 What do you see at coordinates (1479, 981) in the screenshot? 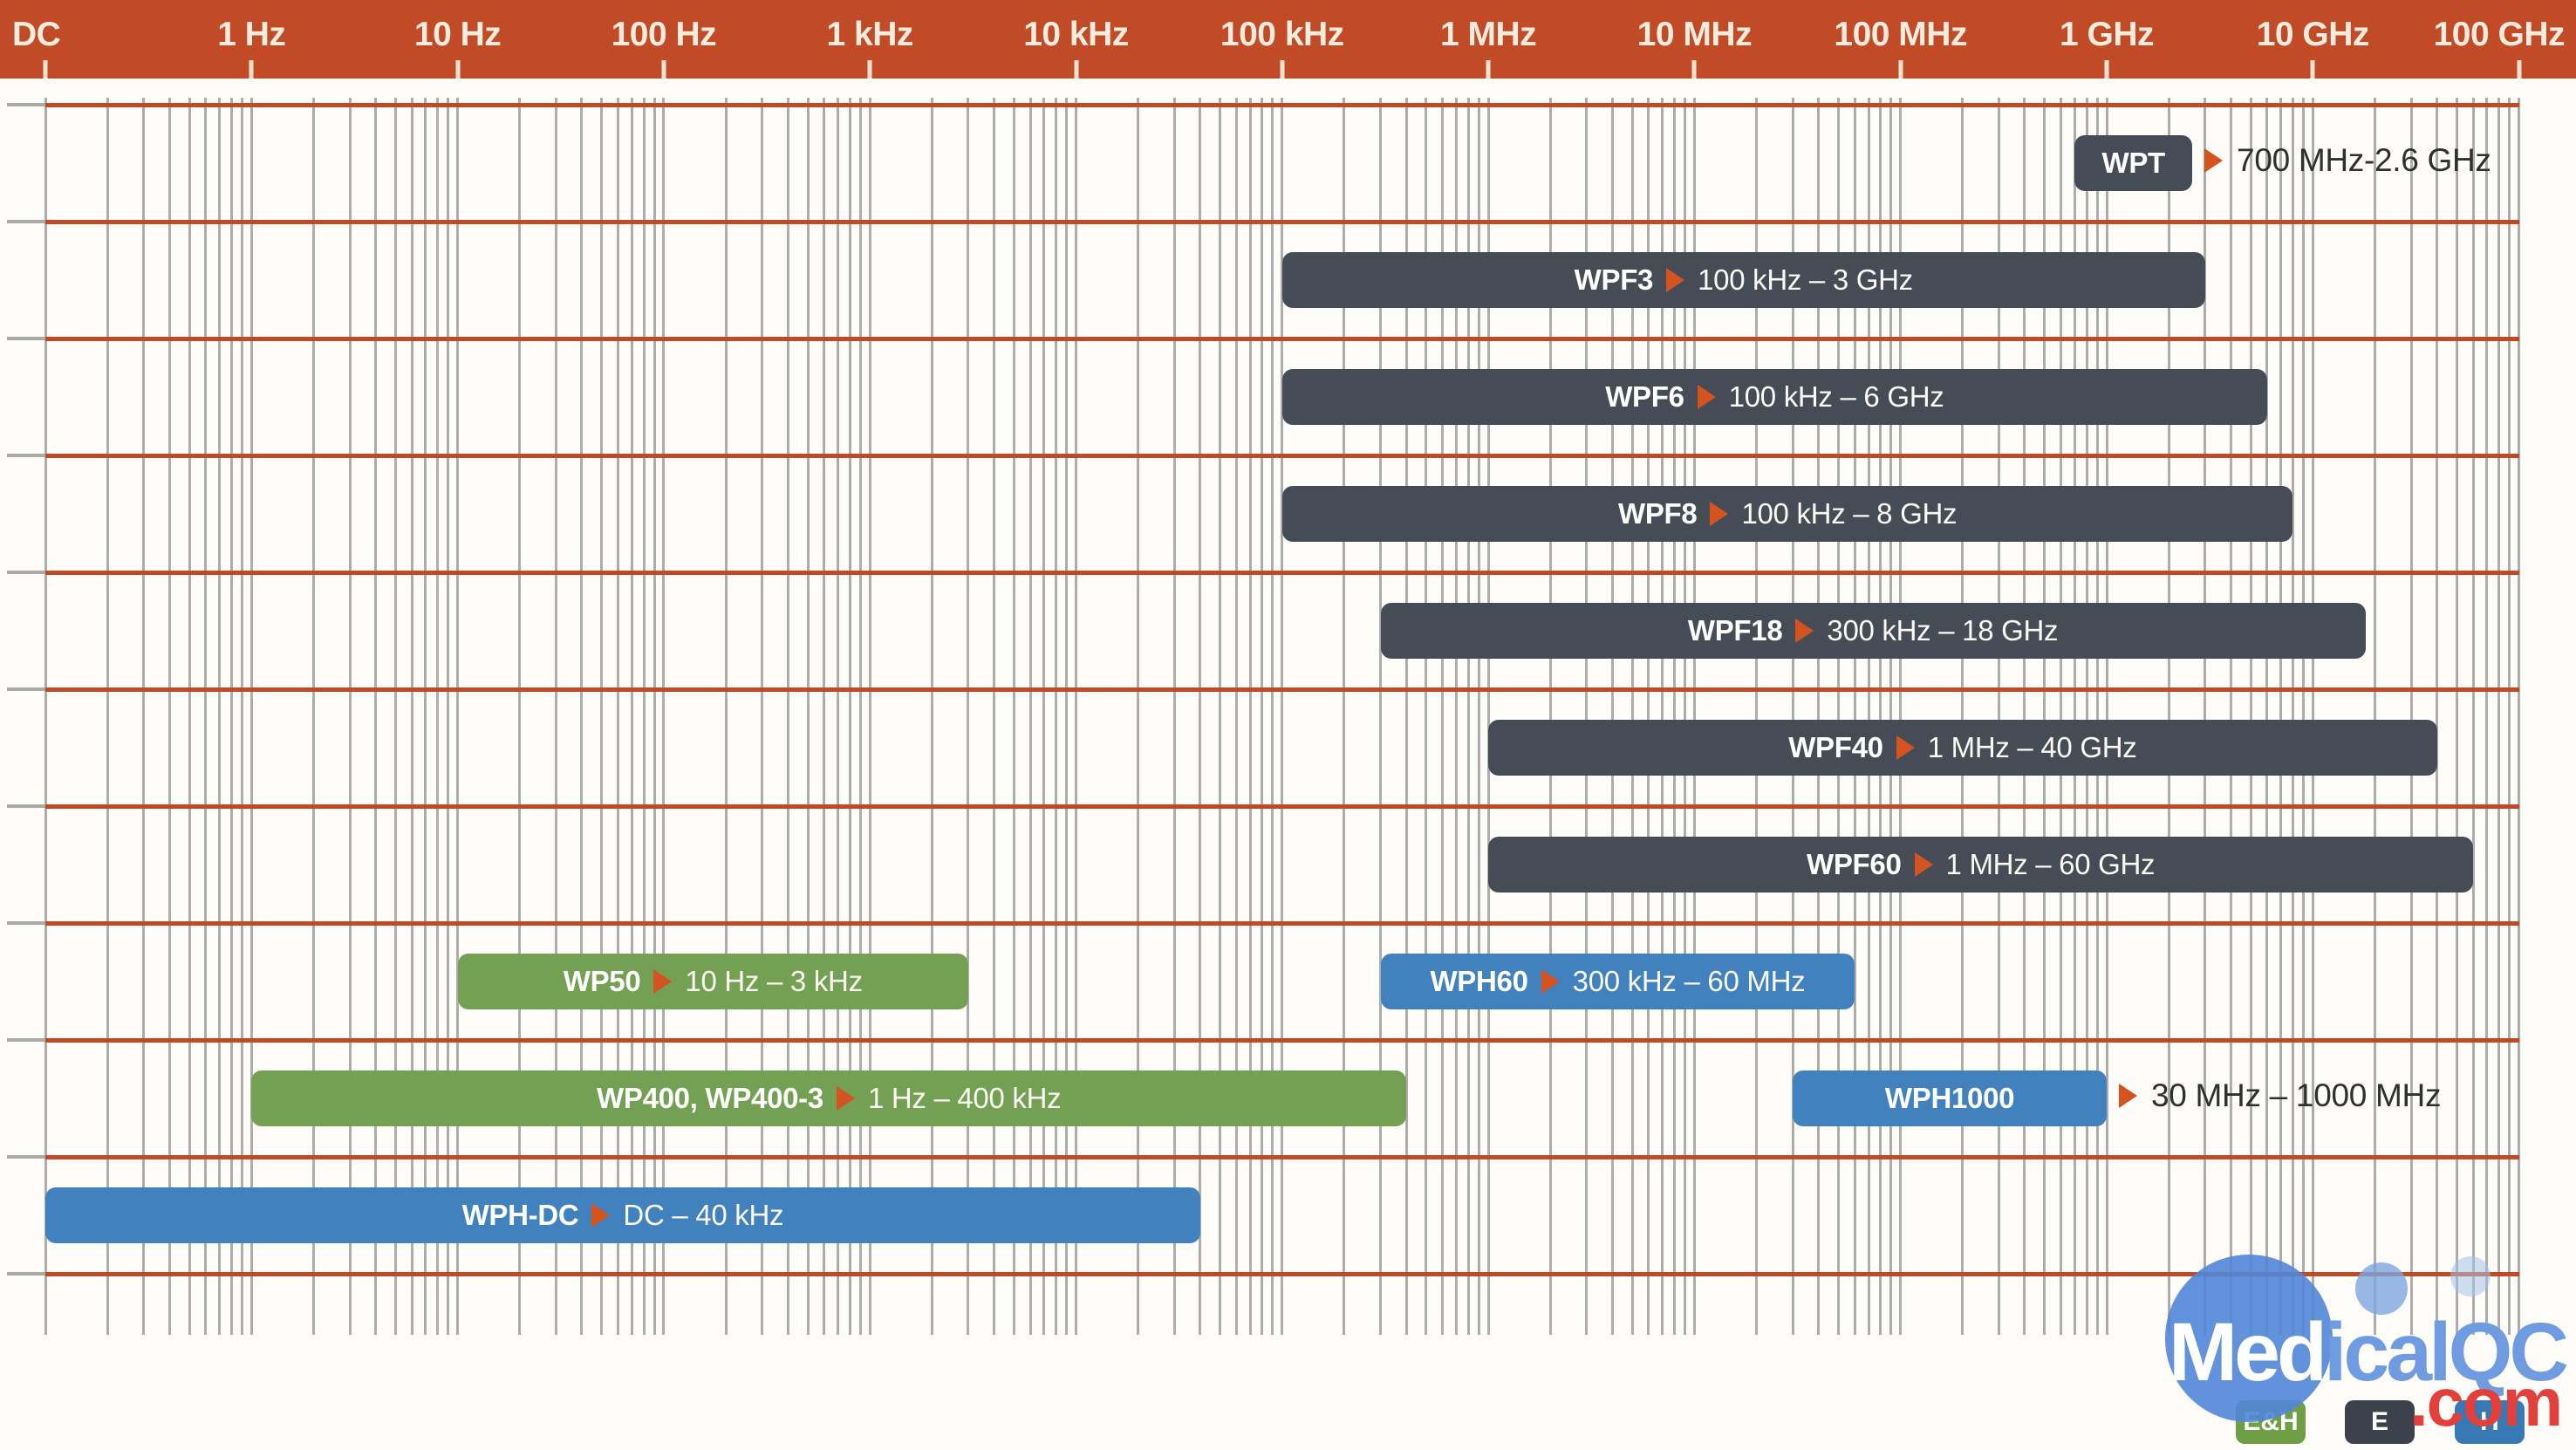
I see `probe-model-label: WPH60` at bounding box center [1479, 981].